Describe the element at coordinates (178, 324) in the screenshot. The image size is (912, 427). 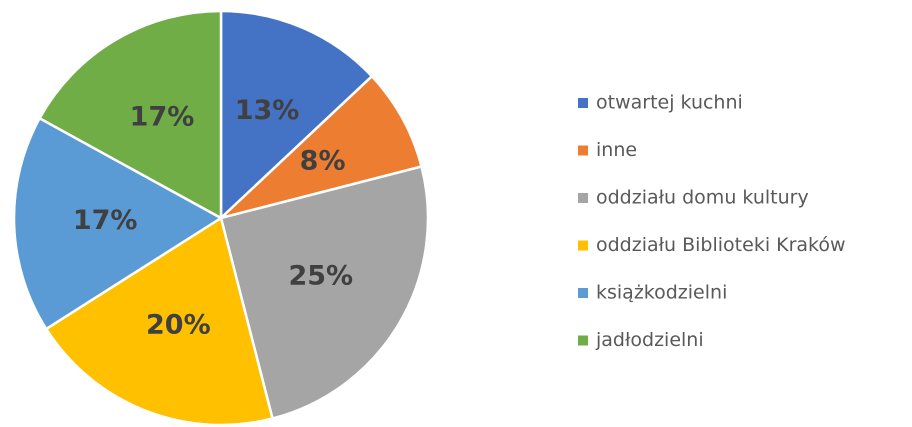
I see `data-label: 20%` at that location.